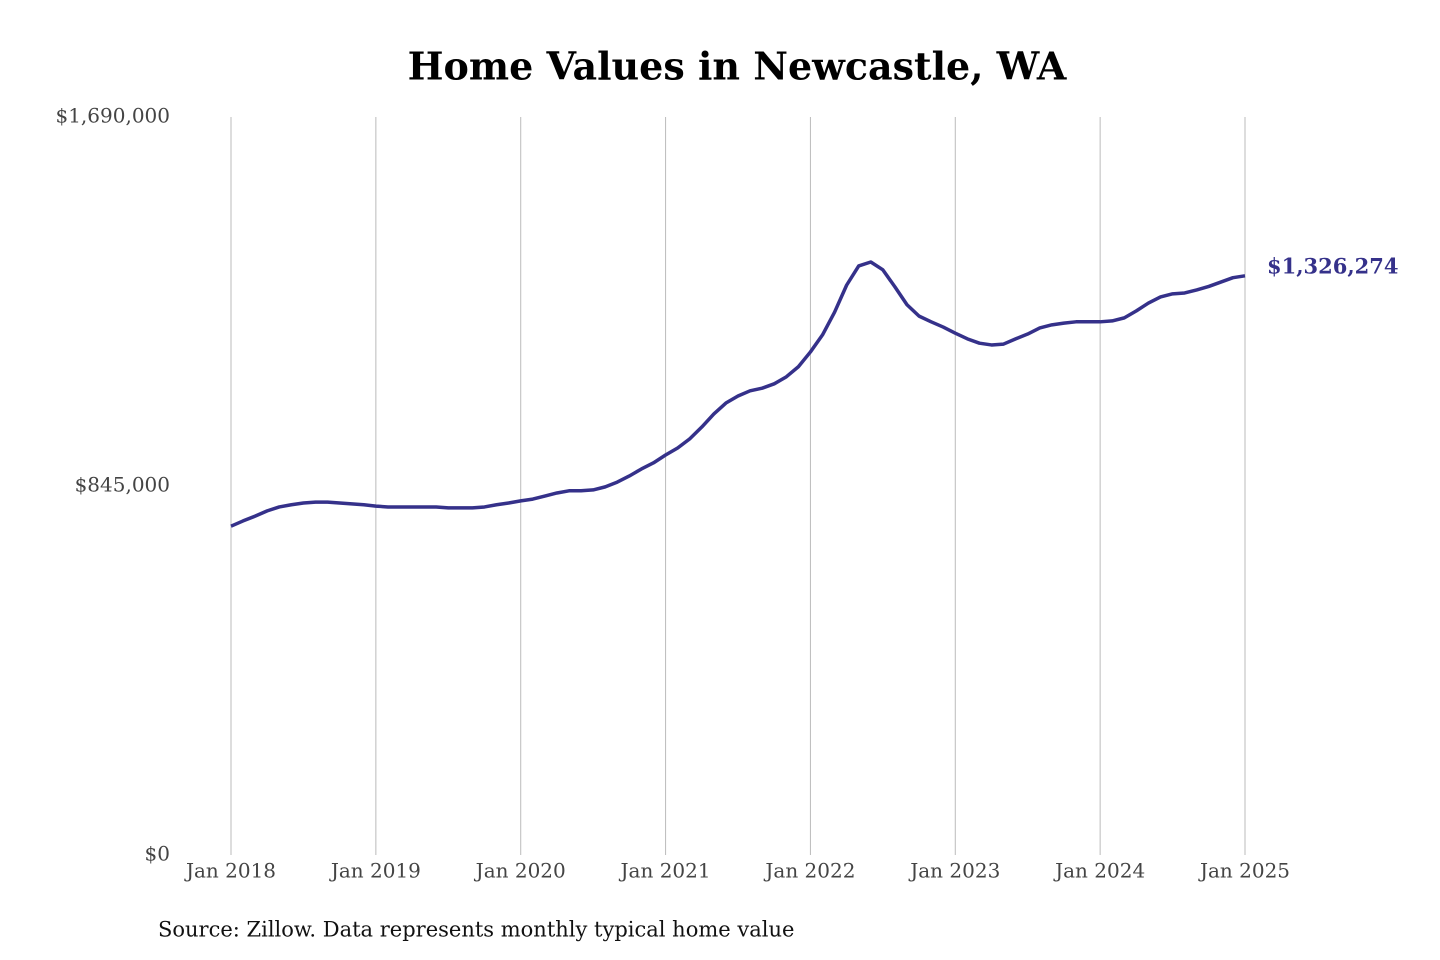  What do you see at coordinates (1244, 871) in the screenshot?
I see `x-tick-label: Jan 2025` at bounding box center [1244, 871].